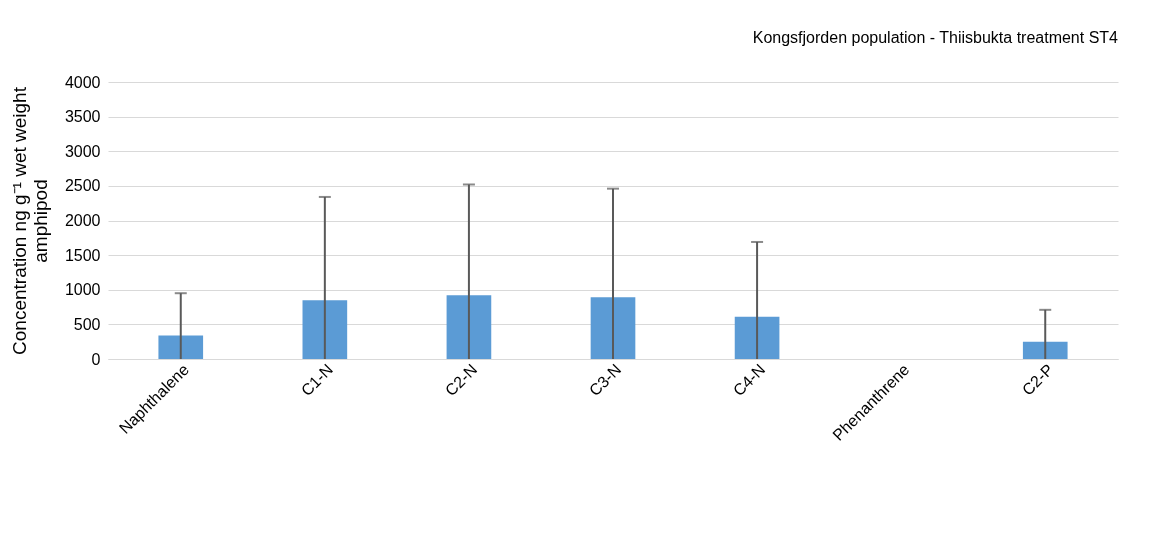 This screenshot has height=533, width=1157. What do you see at coordinates (935, 37) in the screenshot?
I see `chart-title: Kongsfjorden population - Thiisbukta treatment ST4` at bounding box center [935, 37].